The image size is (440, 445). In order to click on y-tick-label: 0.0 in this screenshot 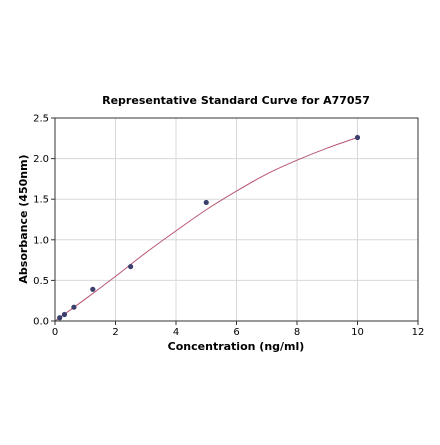, I will do `click(41, 322)`.